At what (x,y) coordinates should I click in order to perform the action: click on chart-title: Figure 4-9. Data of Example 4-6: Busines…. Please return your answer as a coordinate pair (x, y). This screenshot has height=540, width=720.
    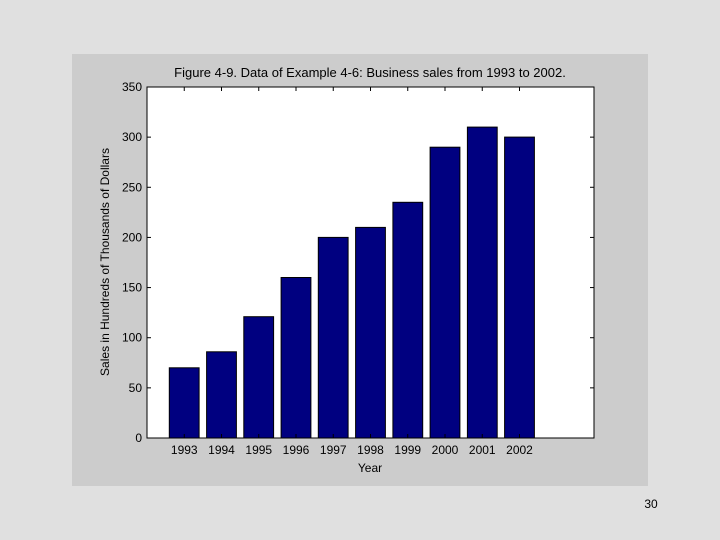
    Looking at the image, I should click on (370, 72).